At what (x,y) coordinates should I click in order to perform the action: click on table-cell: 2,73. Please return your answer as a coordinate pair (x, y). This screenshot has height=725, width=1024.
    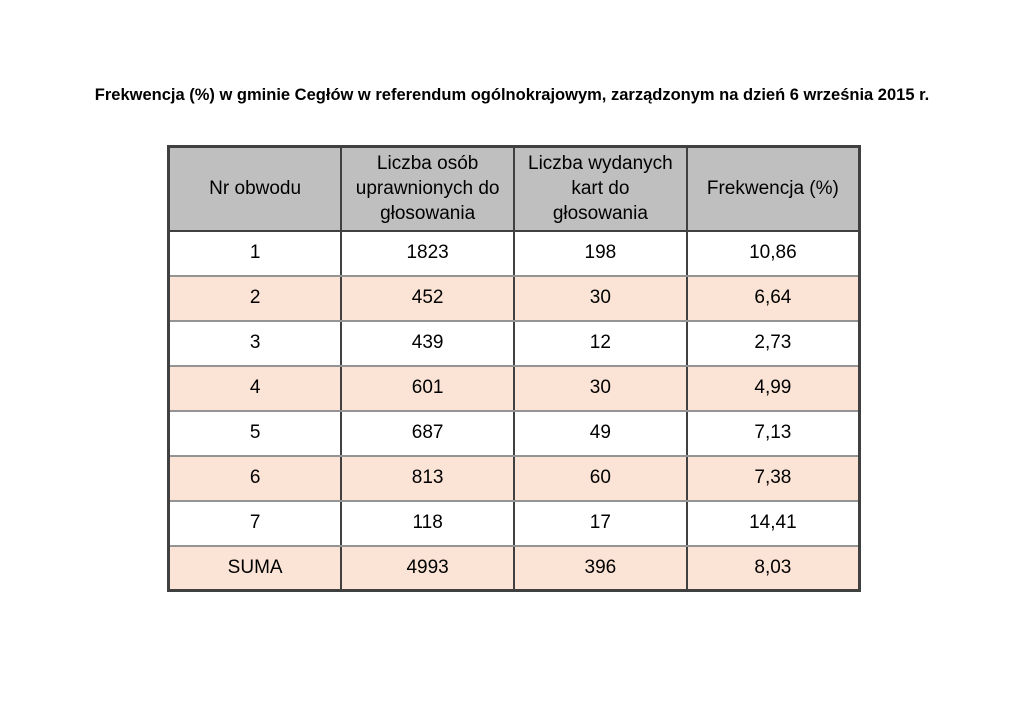
    Looking at the image, I should click on (773, 343).